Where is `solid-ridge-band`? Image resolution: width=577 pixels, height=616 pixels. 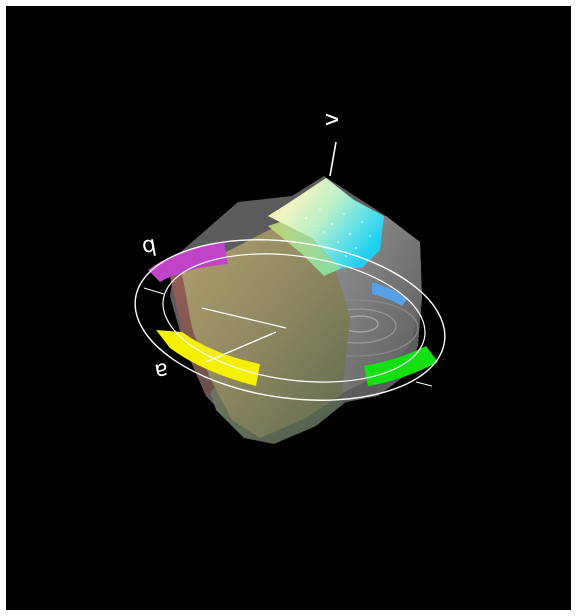
solid-ridge-band is located at coordinates (305, 247).